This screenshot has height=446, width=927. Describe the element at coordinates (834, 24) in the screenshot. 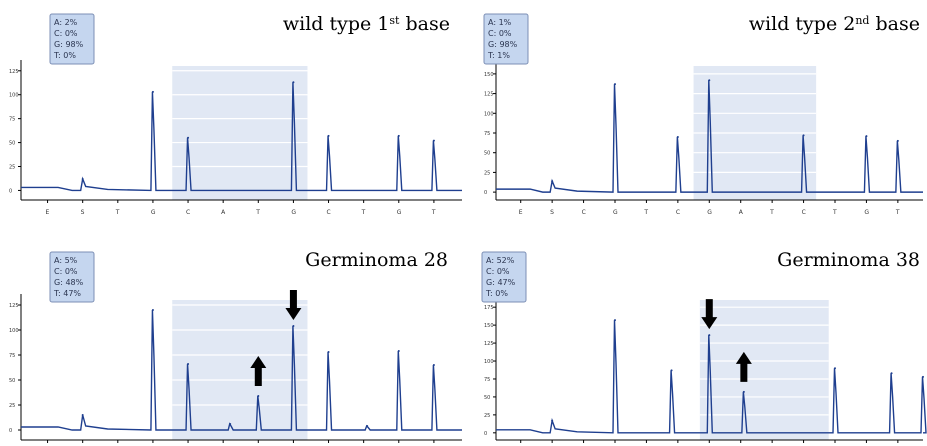

I see `panel-title: wild type 2nd base` at that location.